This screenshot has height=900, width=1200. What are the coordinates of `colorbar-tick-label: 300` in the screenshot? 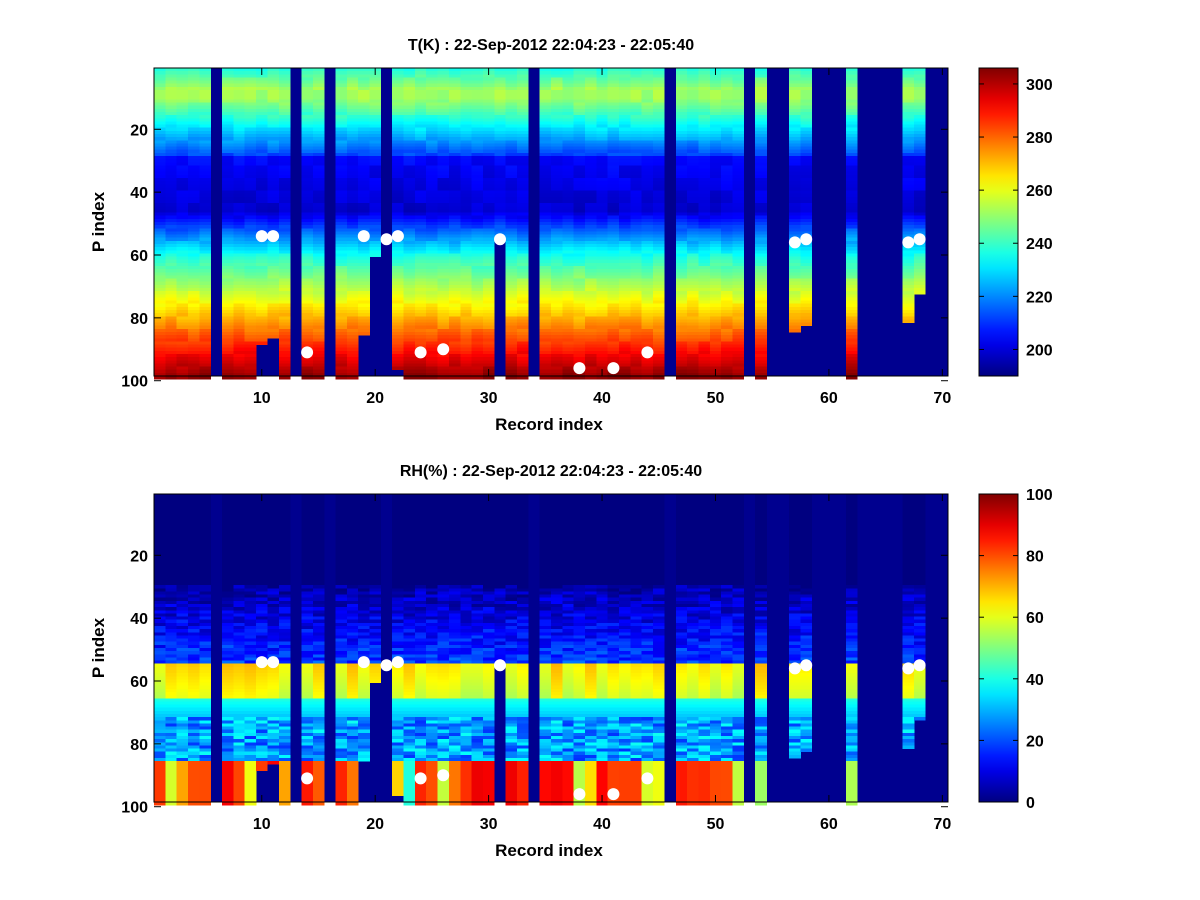 It's located at (1039, 85).